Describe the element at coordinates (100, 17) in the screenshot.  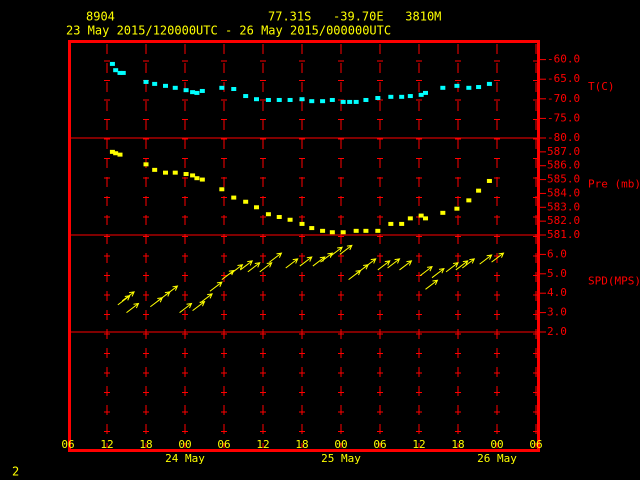
I see `station-id: 8904` at that location.